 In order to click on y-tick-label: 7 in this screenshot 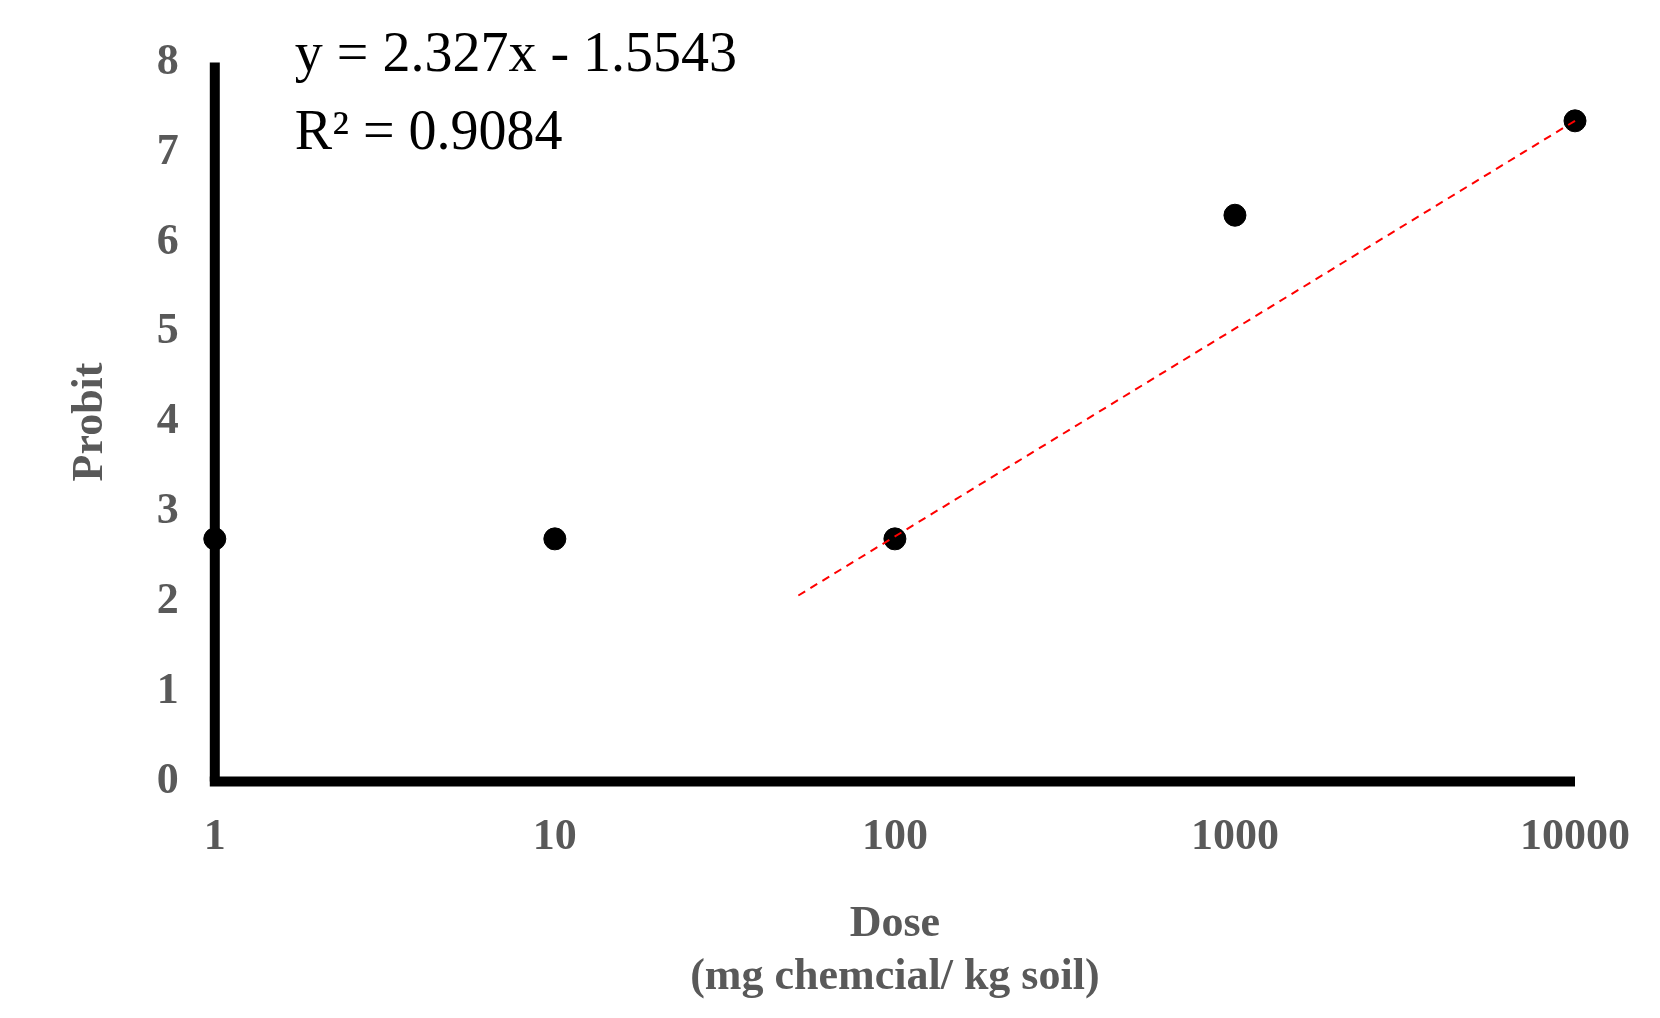, I will do `click(167, 149)`.